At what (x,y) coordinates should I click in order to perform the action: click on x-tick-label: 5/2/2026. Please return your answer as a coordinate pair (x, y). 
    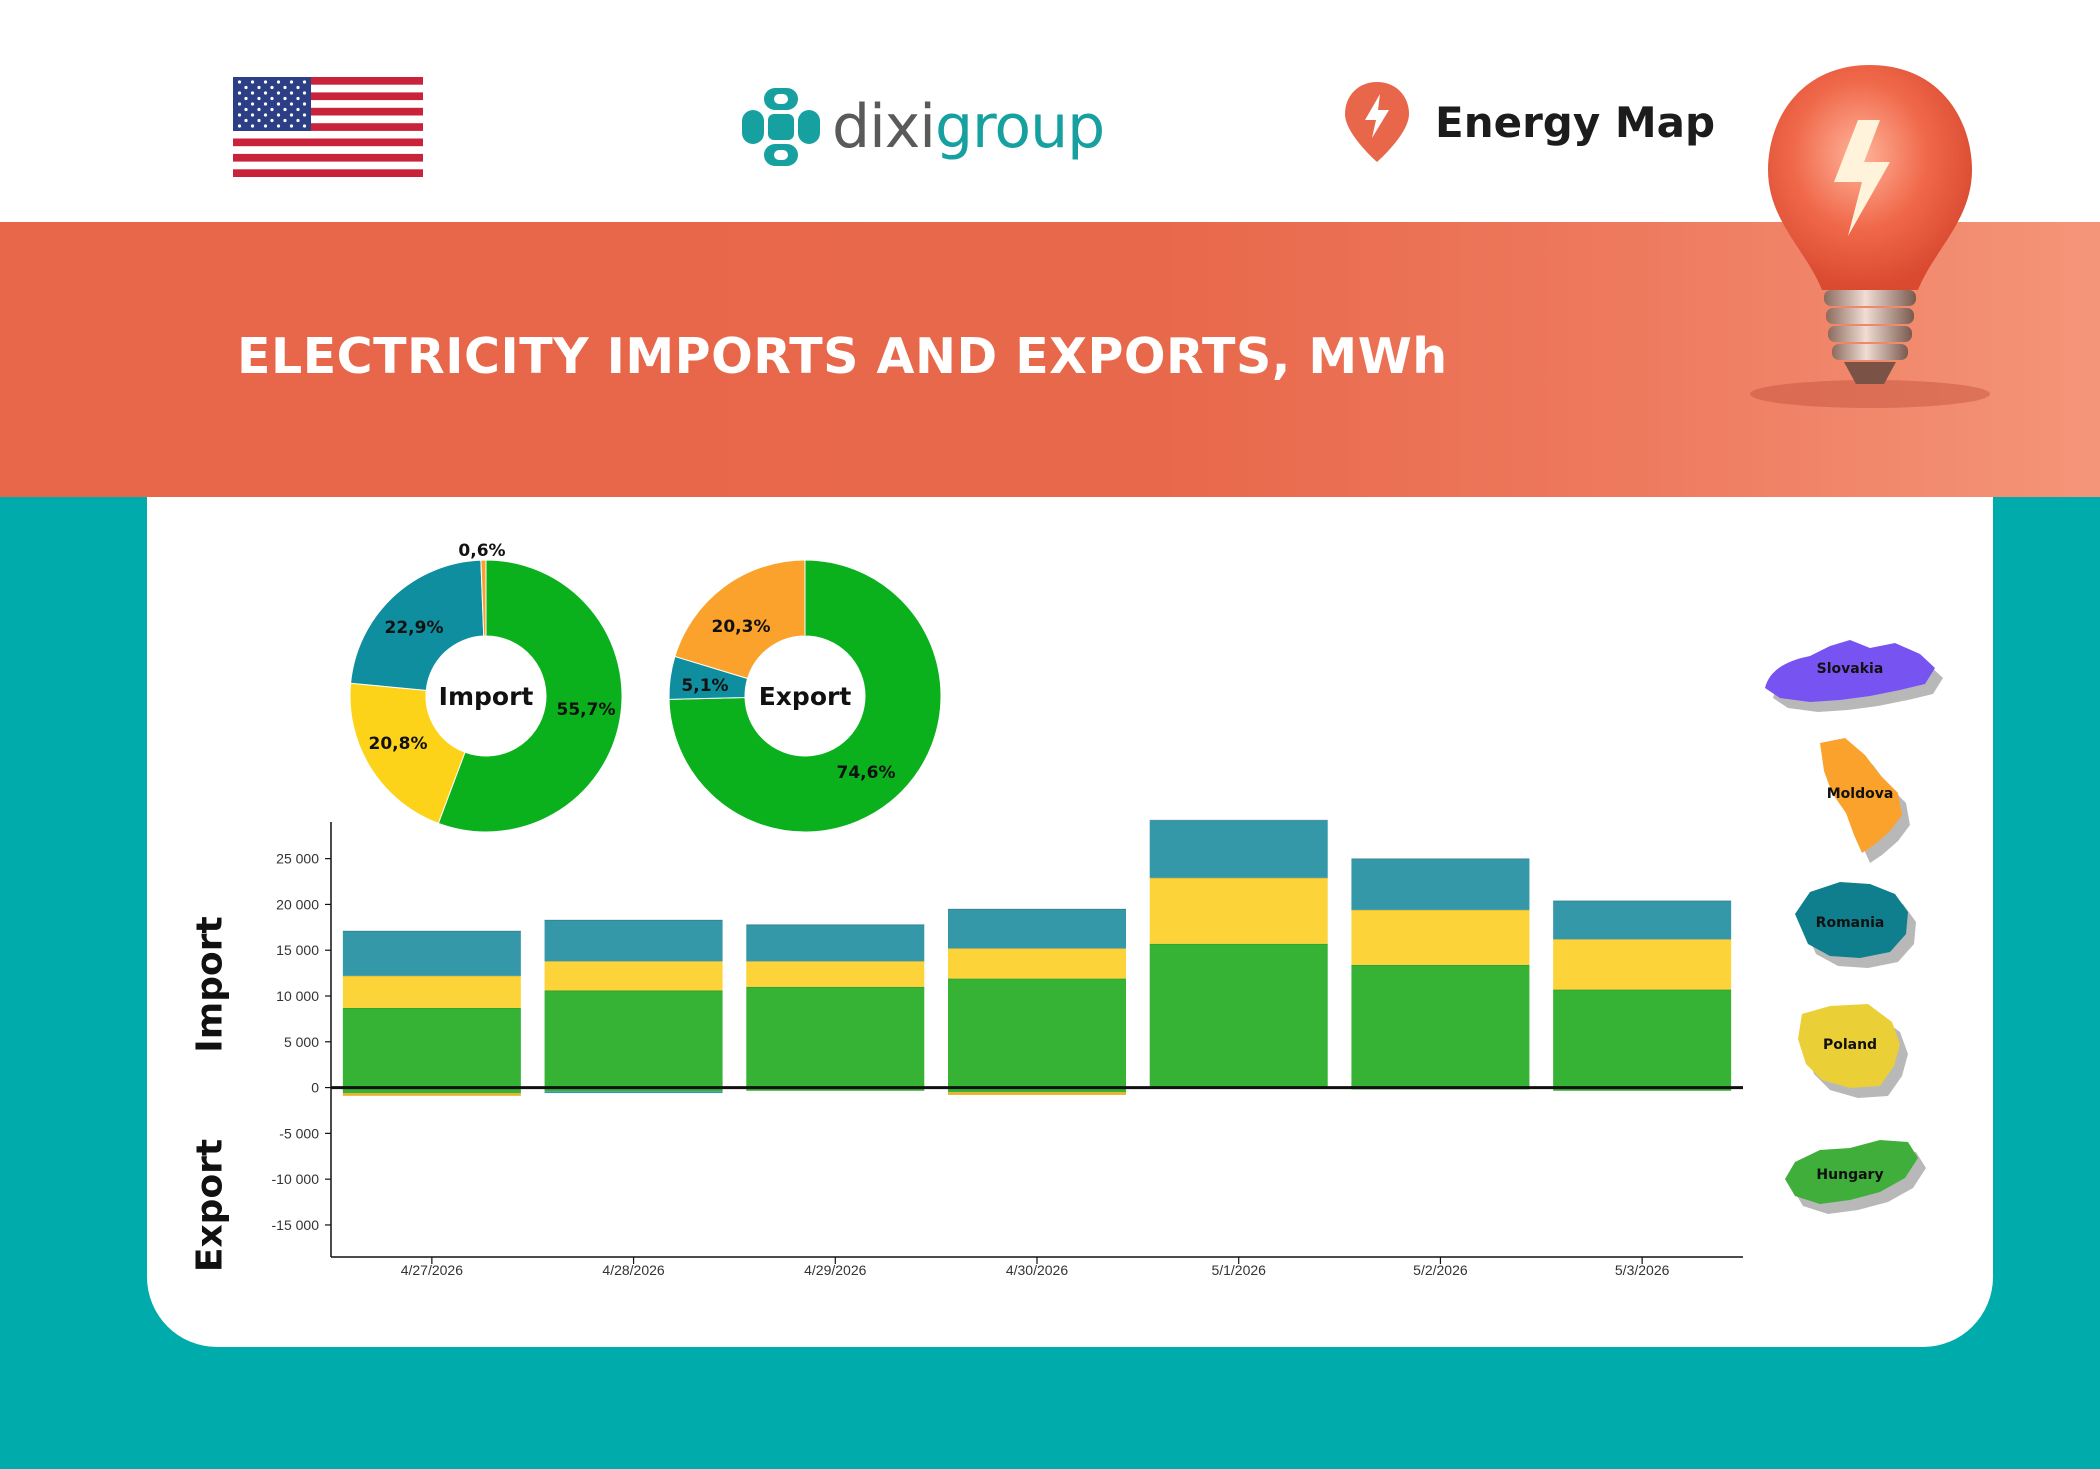
    Looking at the image, I should click on (1440, 1270).